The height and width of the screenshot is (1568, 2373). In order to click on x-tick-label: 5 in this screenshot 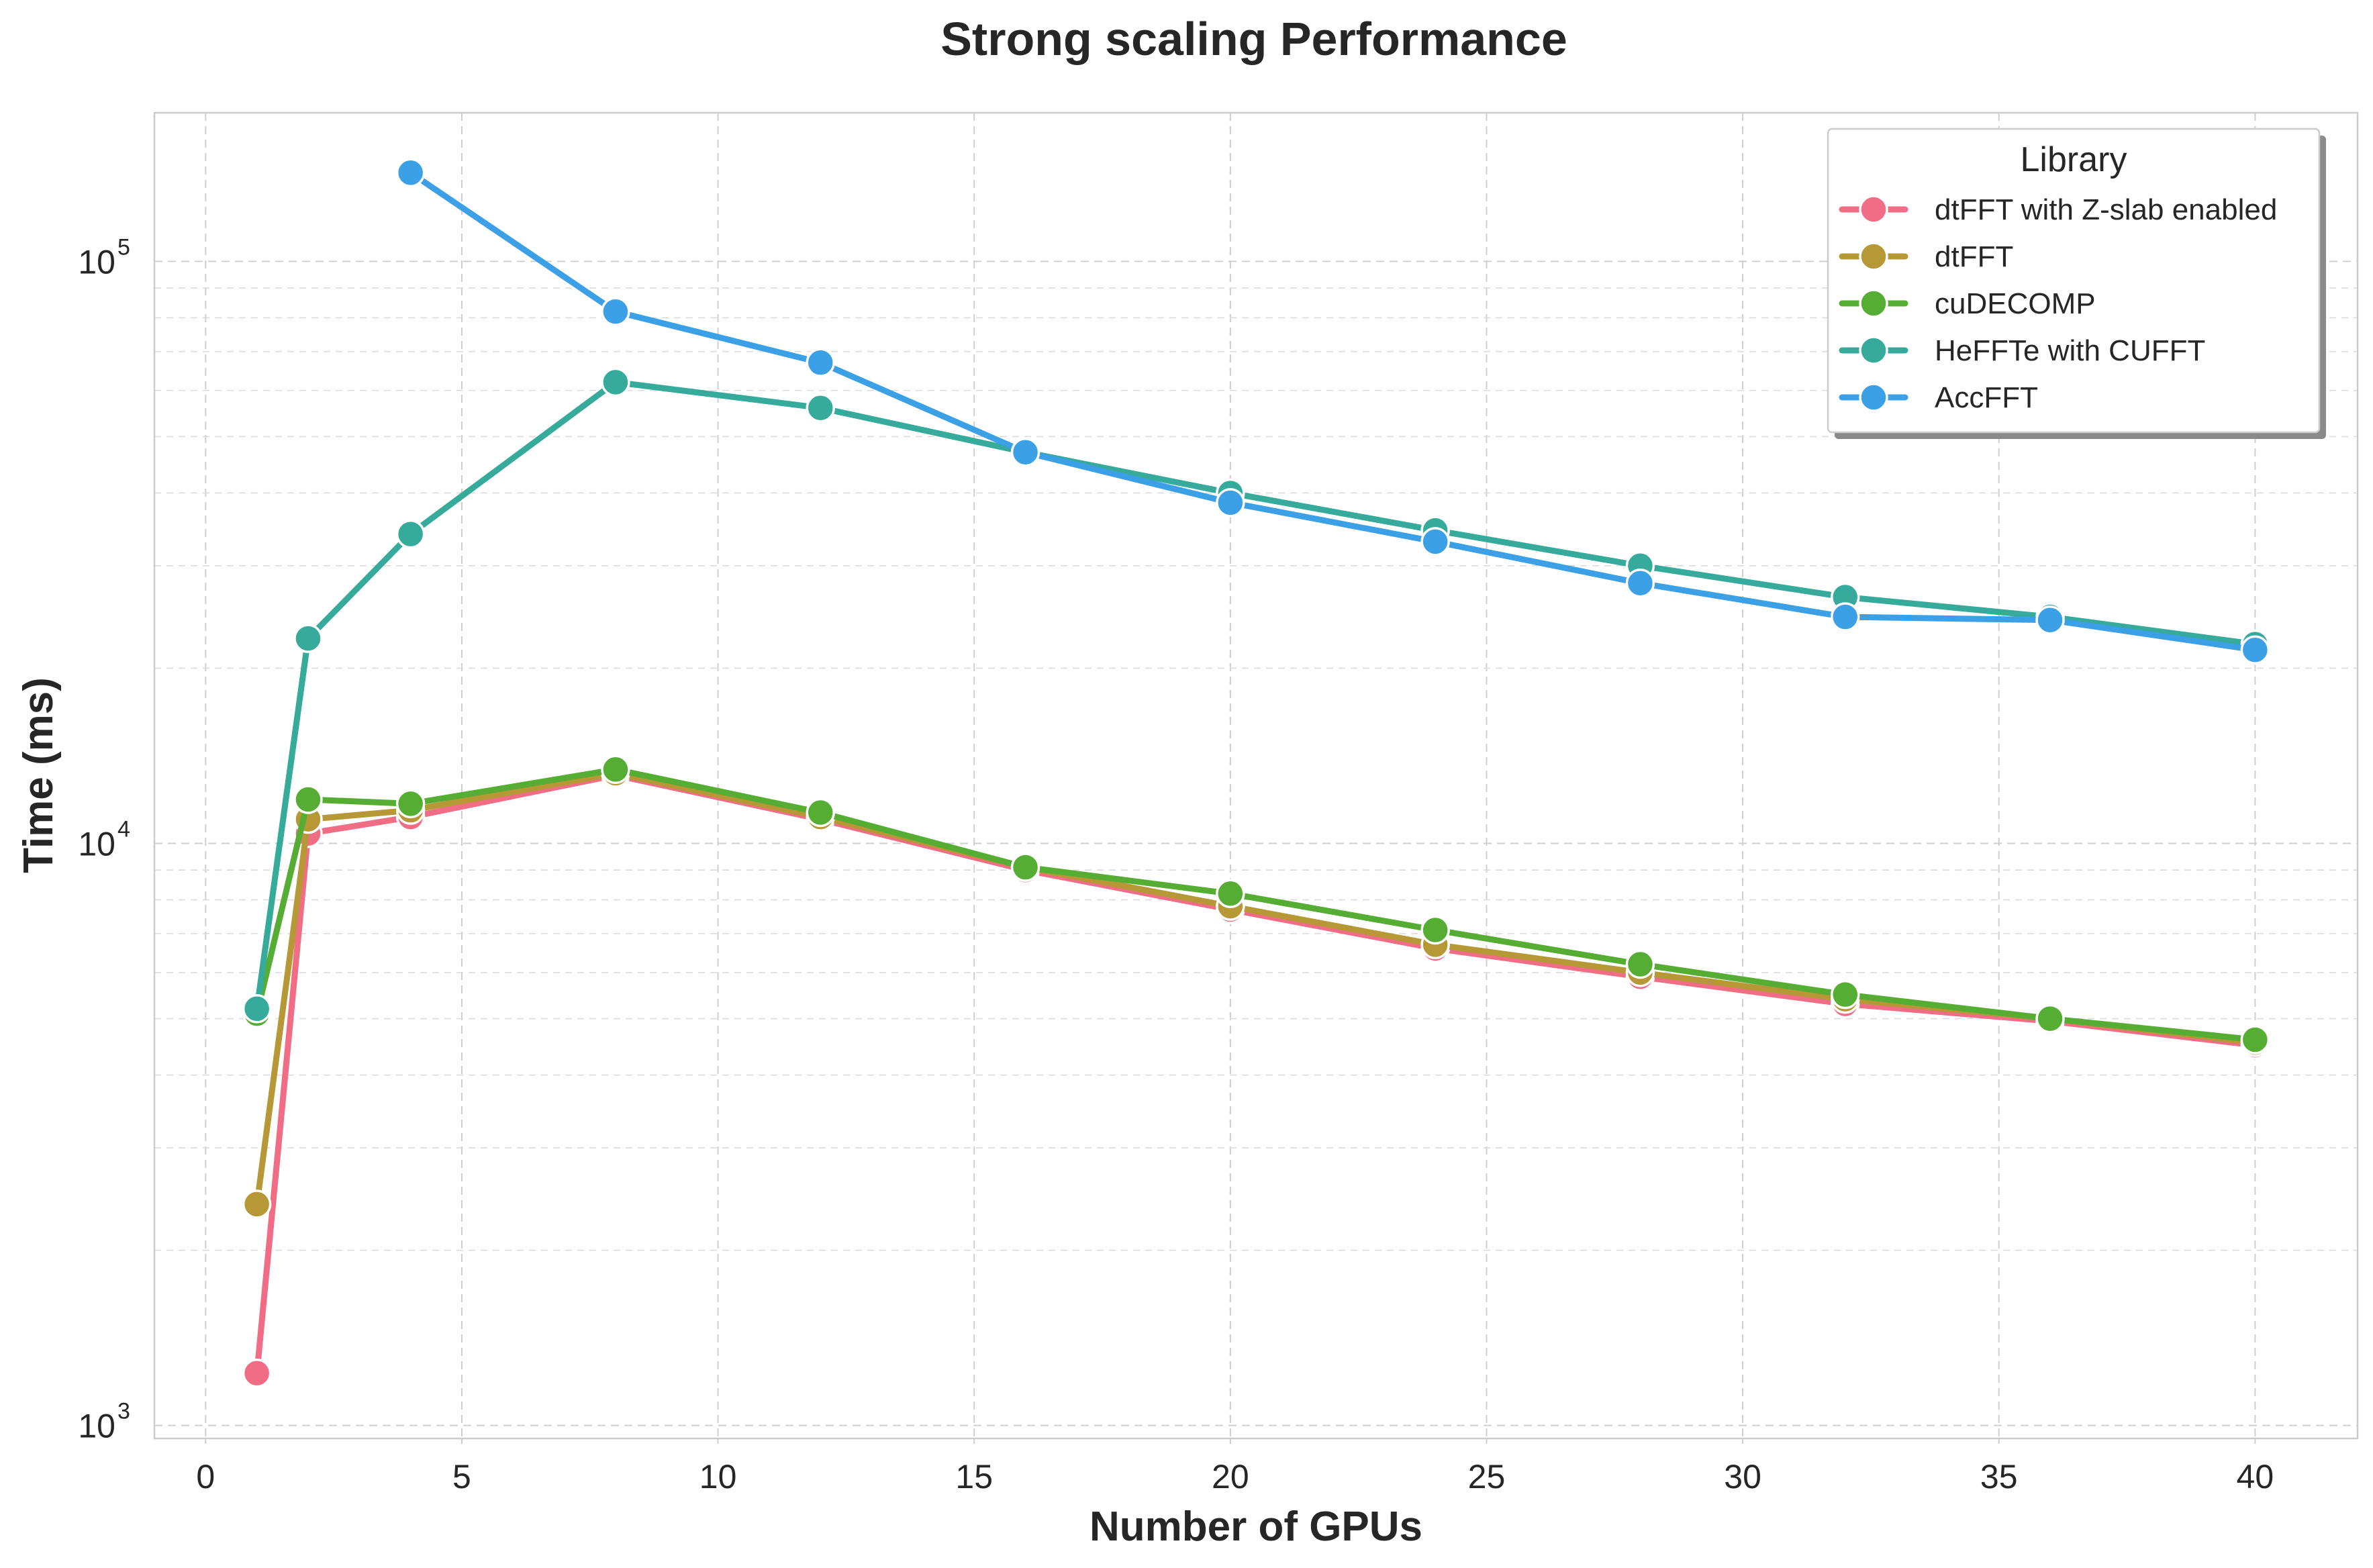, I will do `click(462, 1477)`.